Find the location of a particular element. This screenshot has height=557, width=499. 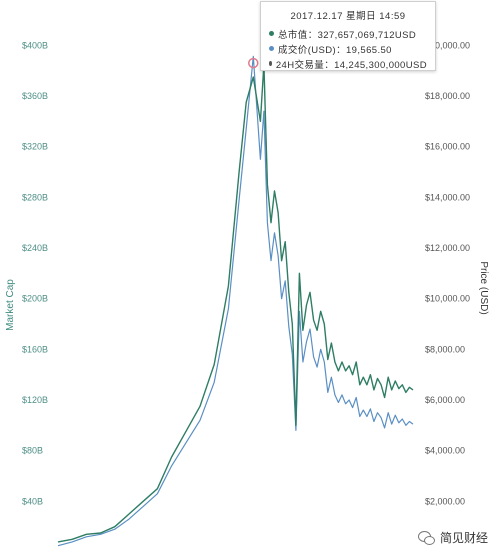

left-tick-label: $400B is located at coordinates (35, 45).